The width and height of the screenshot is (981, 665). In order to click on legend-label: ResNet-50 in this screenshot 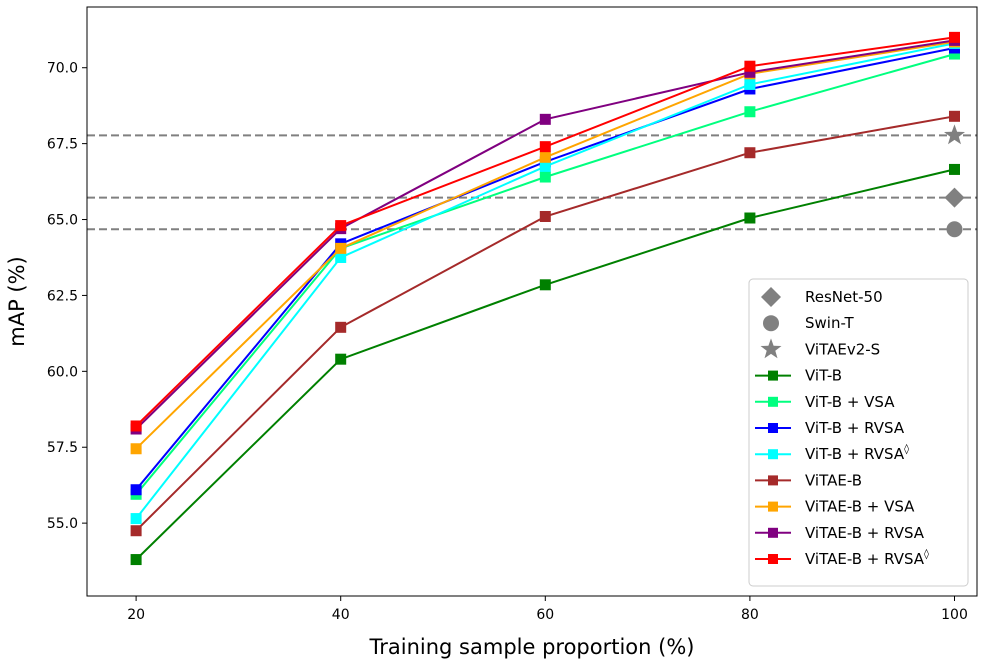, I will do `click(844, 297)`.